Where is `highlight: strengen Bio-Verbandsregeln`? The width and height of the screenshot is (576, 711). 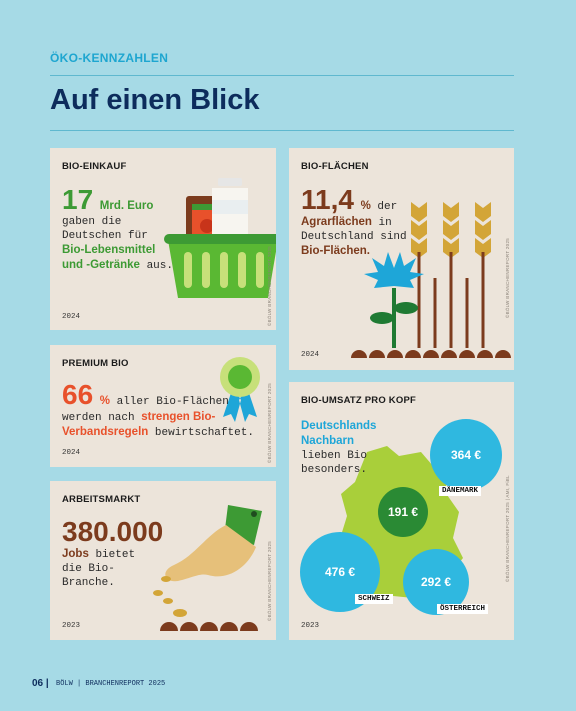 highlight: strengen Bio-Verbandsregeln is located at coordinates (139, 424).